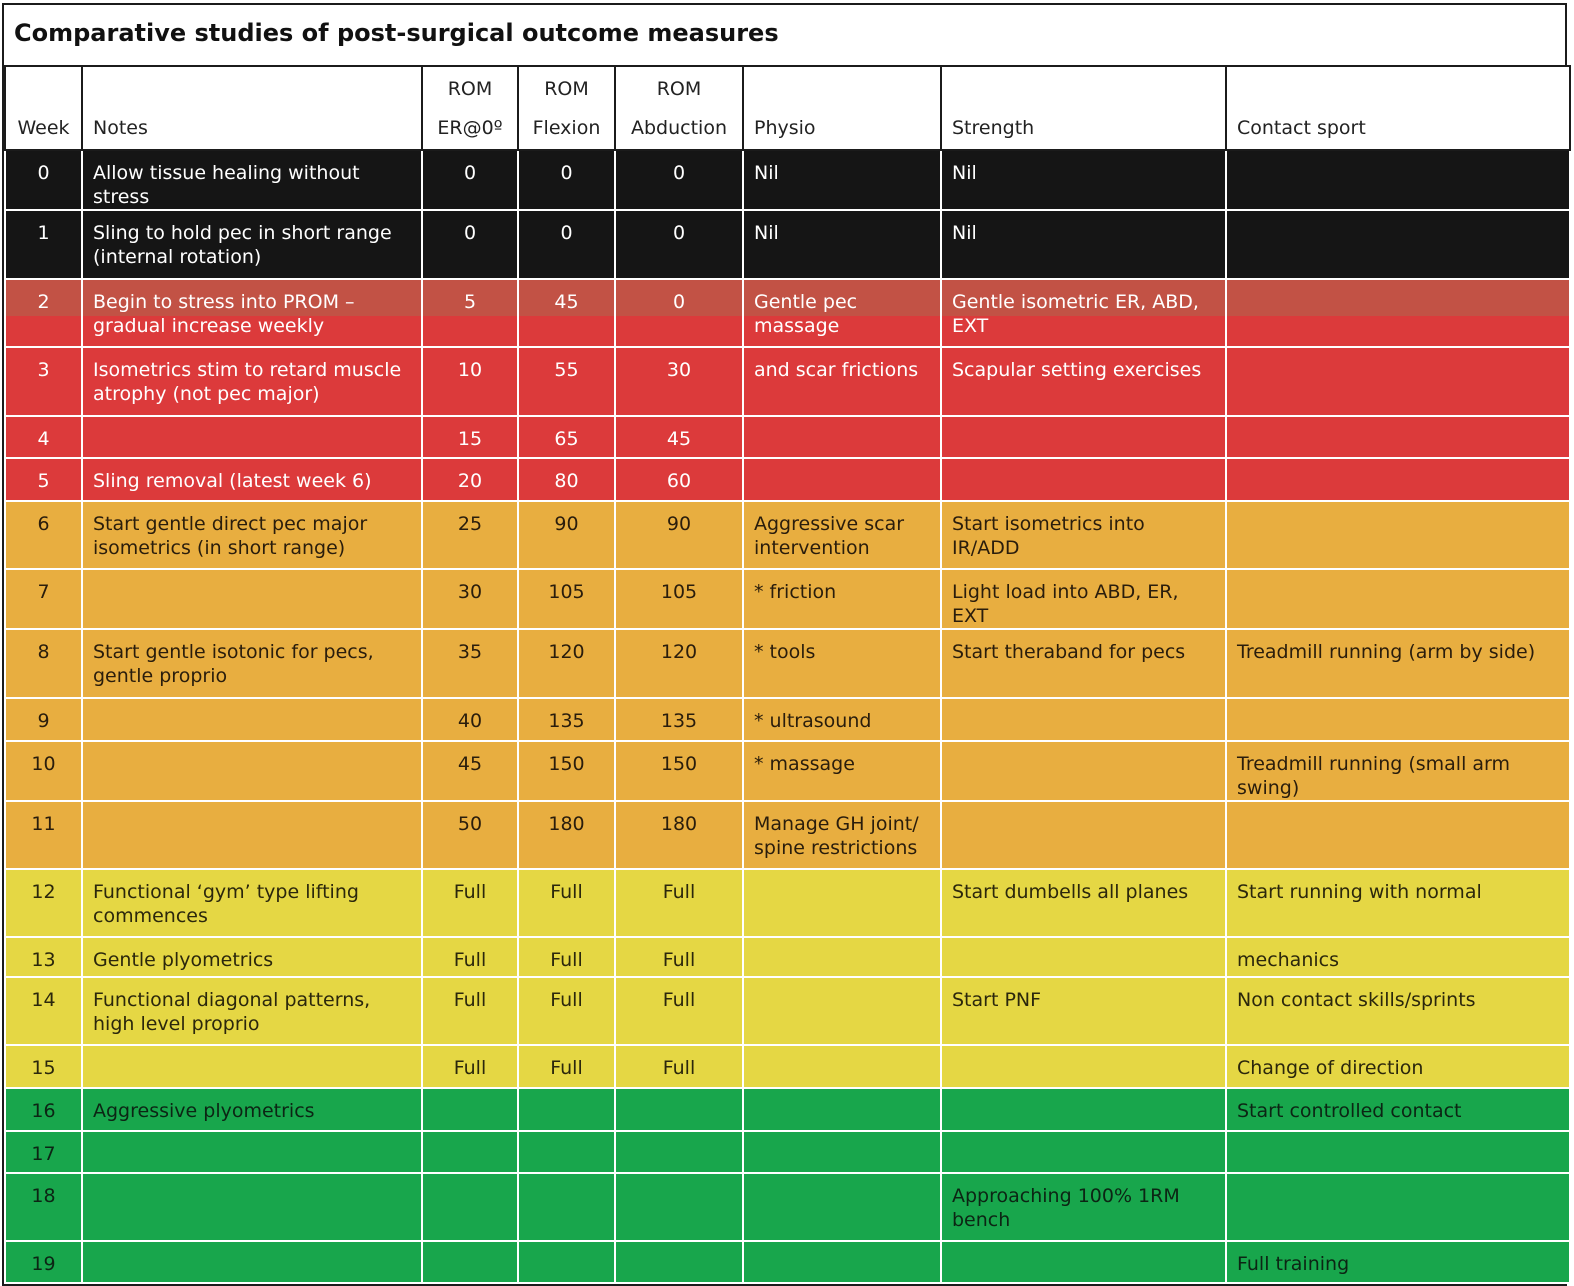  What do you see at coordinates (470, 437) in the screenshot?
I see `er-cell: 15` at bounding box center [470, 437].